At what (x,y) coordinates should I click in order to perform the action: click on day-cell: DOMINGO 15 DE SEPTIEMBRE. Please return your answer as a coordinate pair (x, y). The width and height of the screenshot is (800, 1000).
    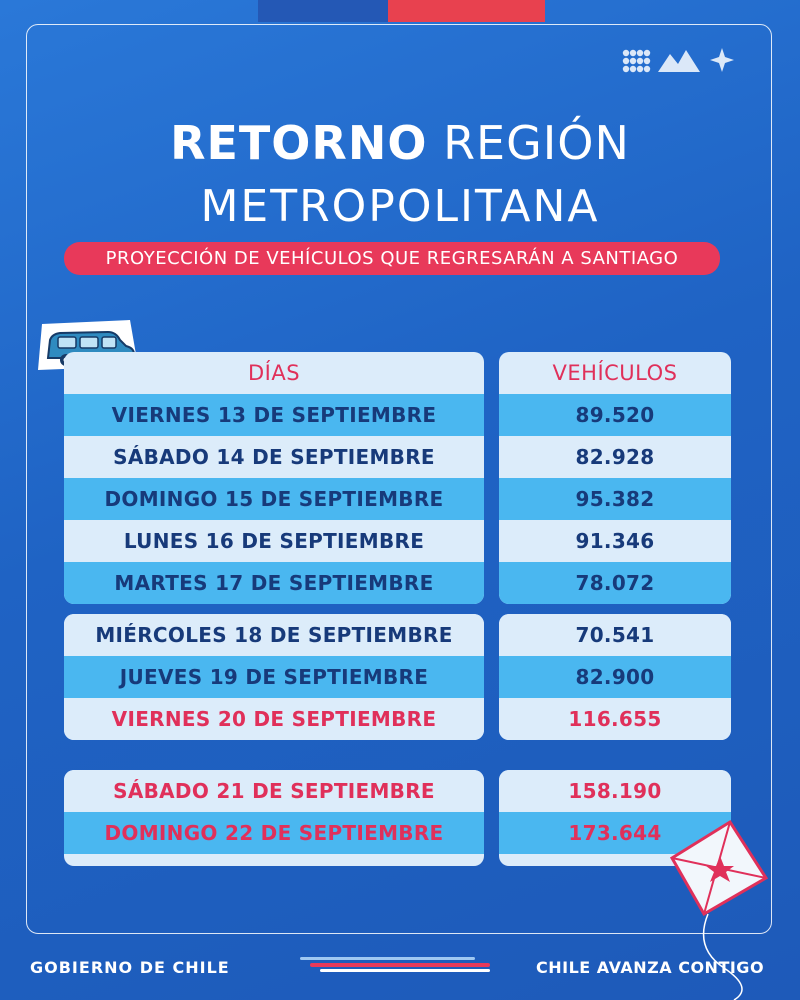
    Looking at the image, I should click on (274, 499).